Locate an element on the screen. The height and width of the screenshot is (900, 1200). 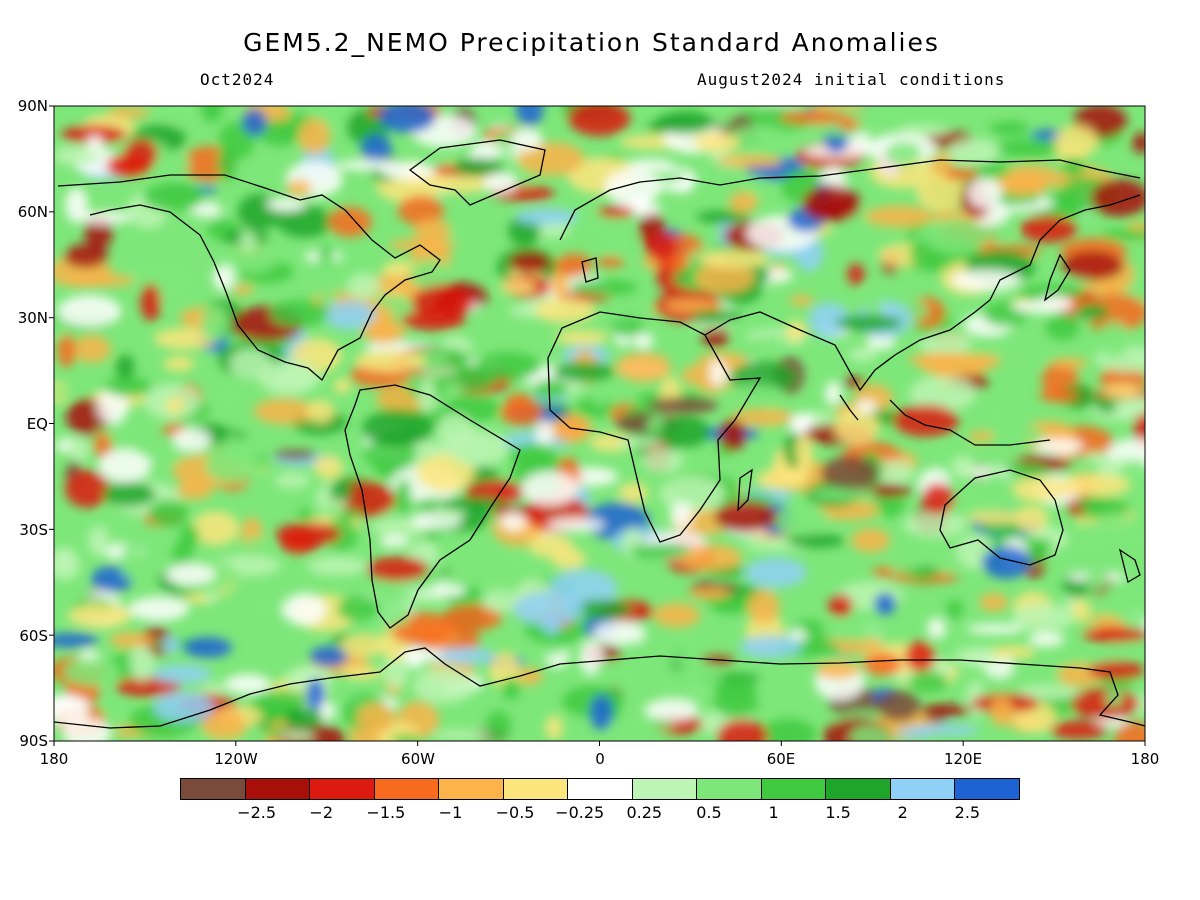
lon-label-180w: 180 is located at coordinates (54, 759).